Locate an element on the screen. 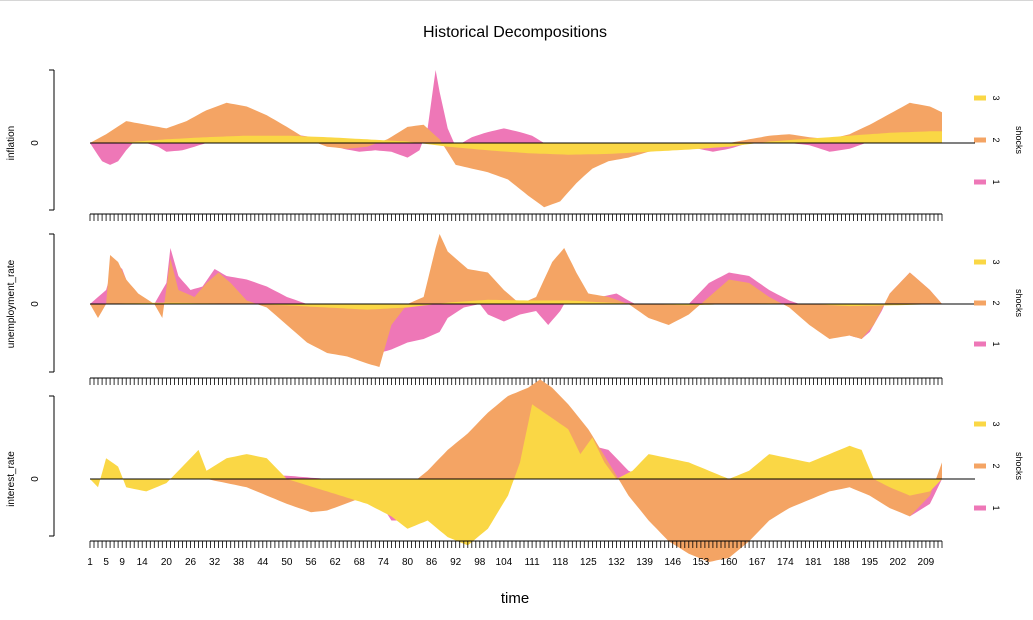  x-tick-label: 118 is located at coordinates (560, 562).